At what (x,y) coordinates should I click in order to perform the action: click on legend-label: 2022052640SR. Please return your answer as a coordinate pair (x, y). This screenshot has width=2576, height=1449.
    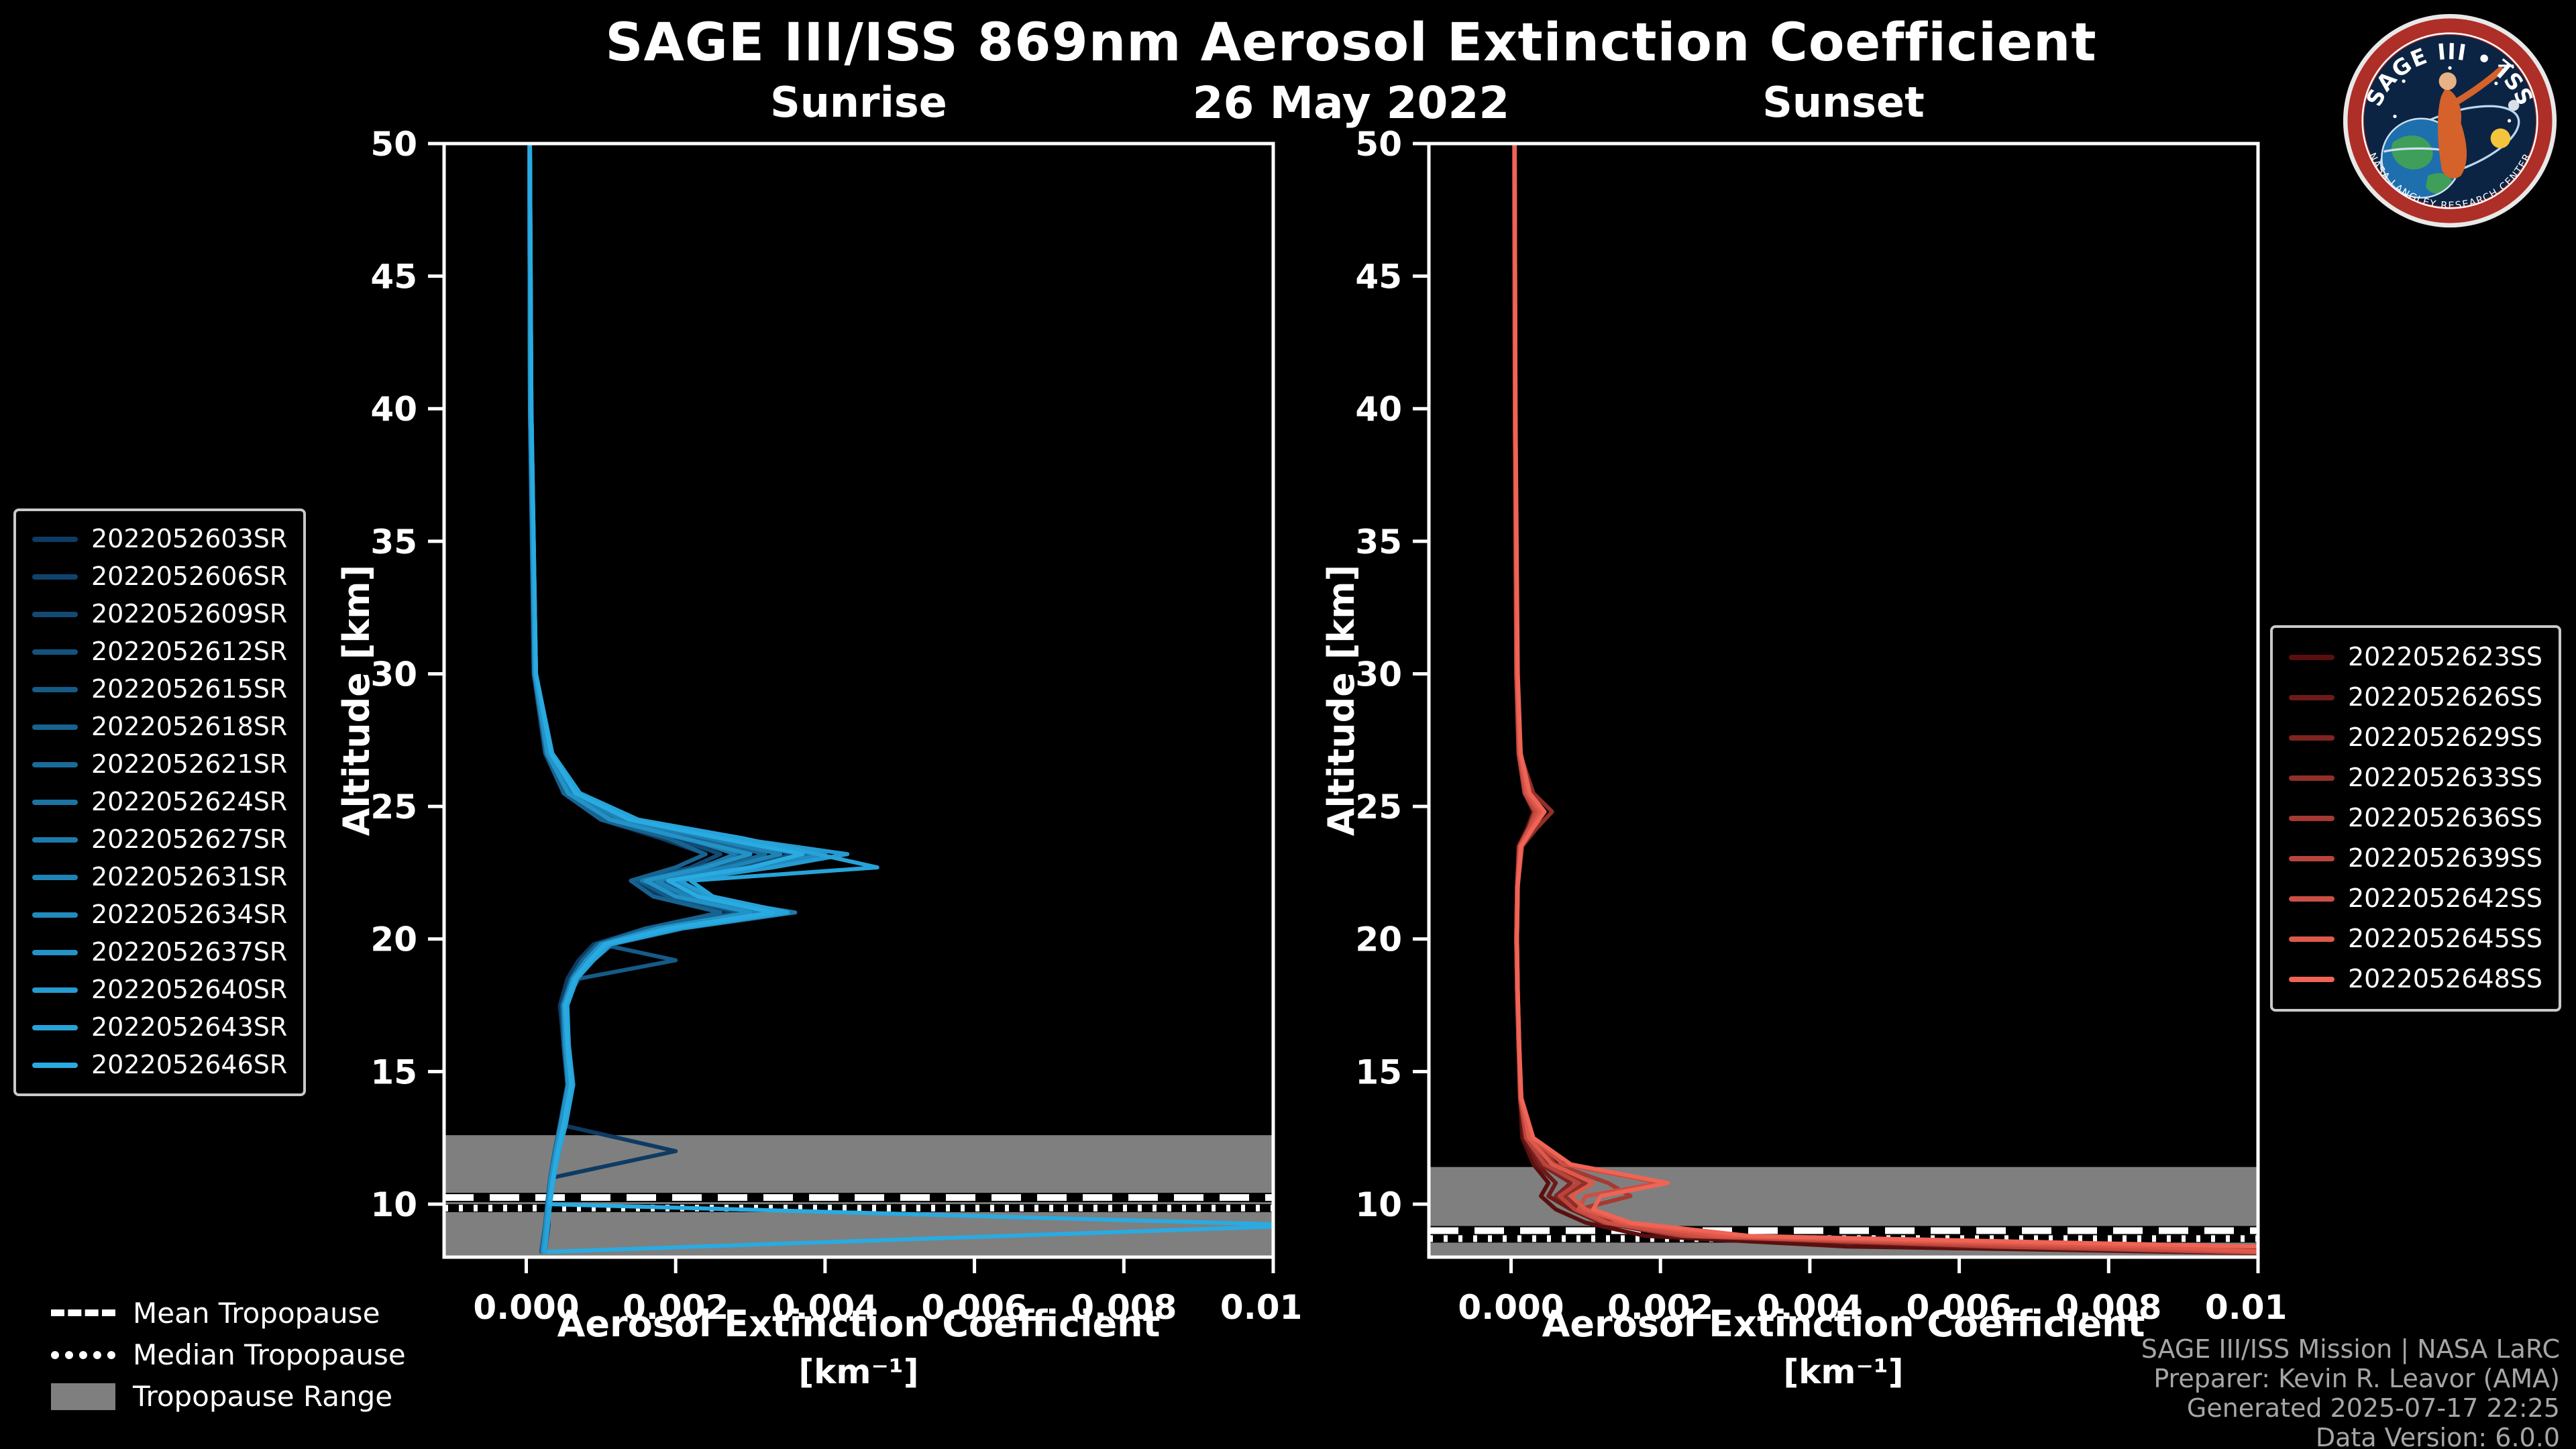
    Looking at the image, I should click on (189, 990).